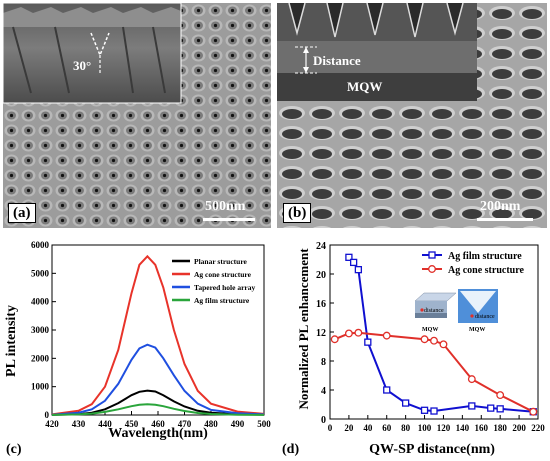  Describe the element at coordinates (47, 415) in the screenshot. I see `y-tick-label-c: 0` at that location.